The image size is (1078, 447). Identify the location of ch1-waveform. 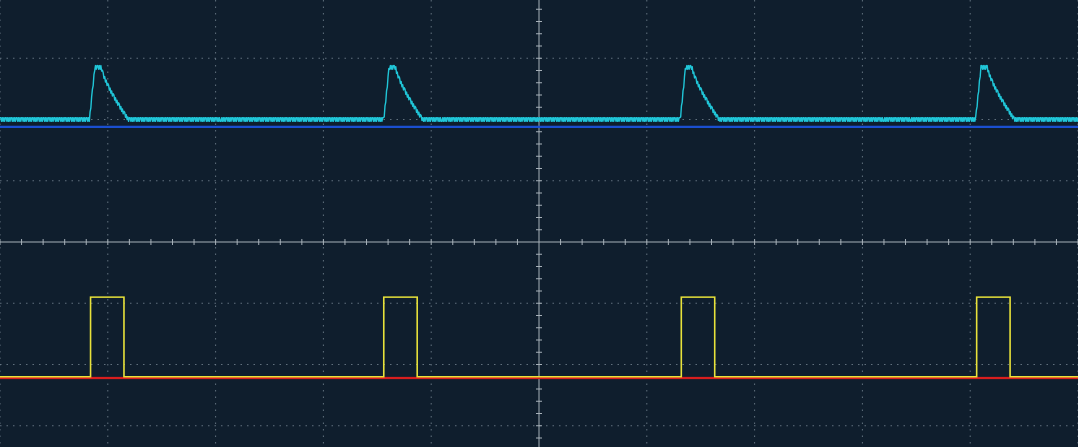
(539, 93).